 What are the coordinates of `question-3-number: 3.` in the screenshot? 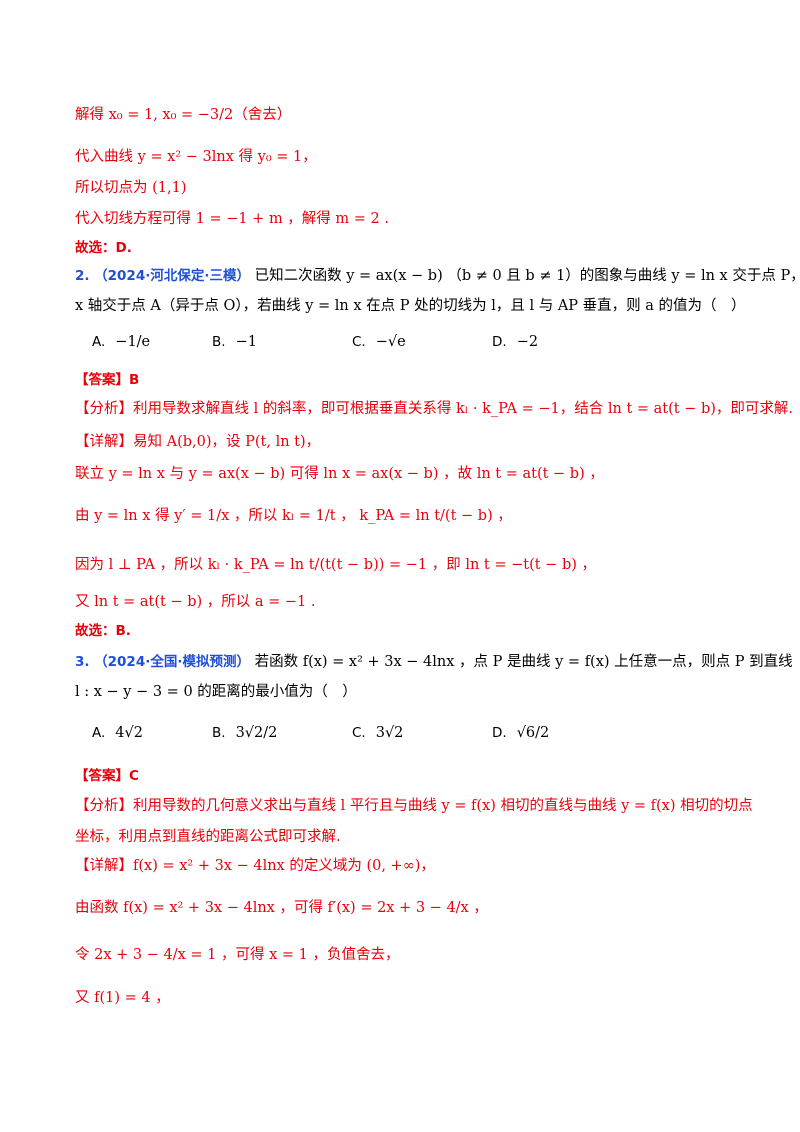 It's located at (82, 662).